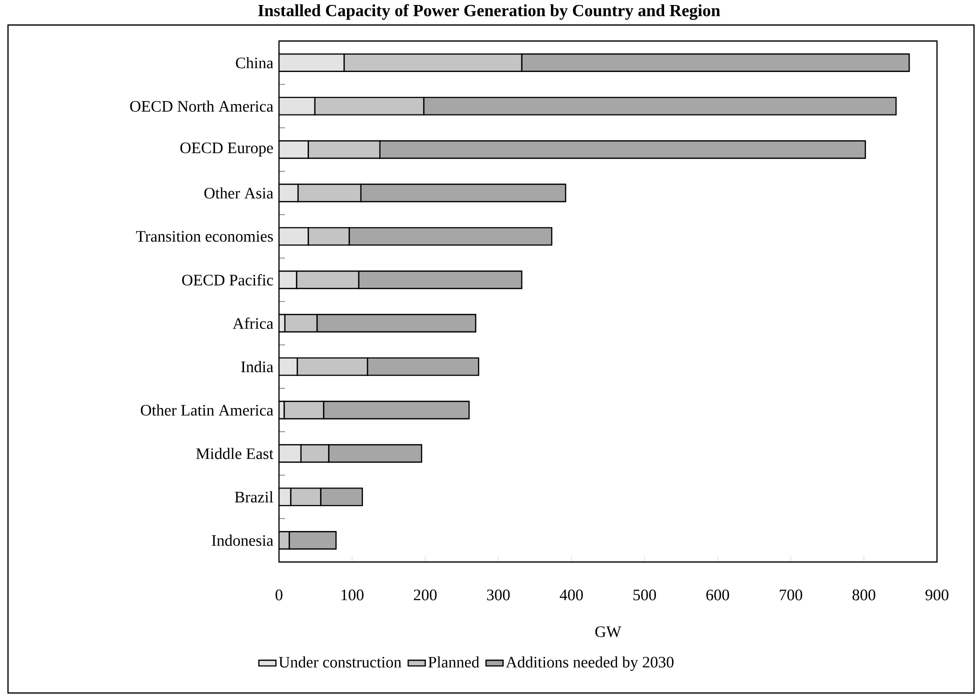 This screenshot has height=695, width=978. I want to click on x-tick-label: 400, so click(571, 595).